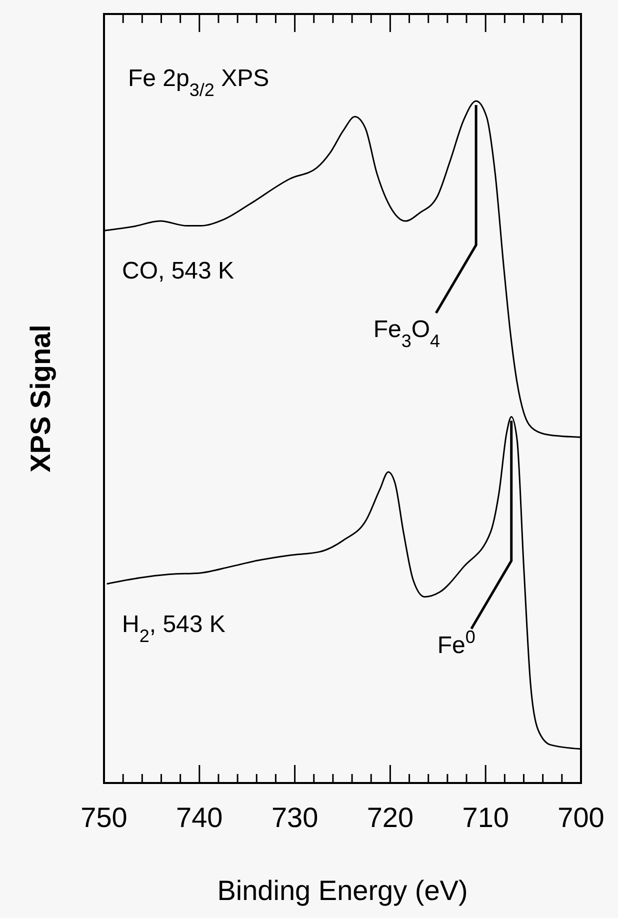 The height and width of the screenshot is (918, 618). What do you see at coordinates (104, 817) in the screenshot?
I see `x-tick-label: 750` at bounding box center [104, 817].